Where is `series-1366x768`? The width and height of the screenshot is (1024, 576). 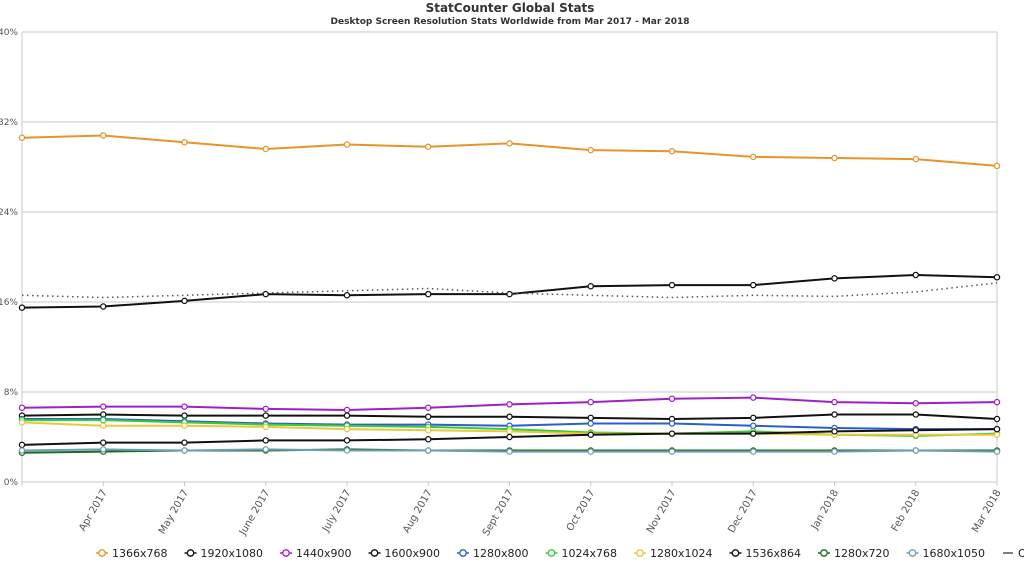
series-1366x768 is located at coordinates (509, 151).